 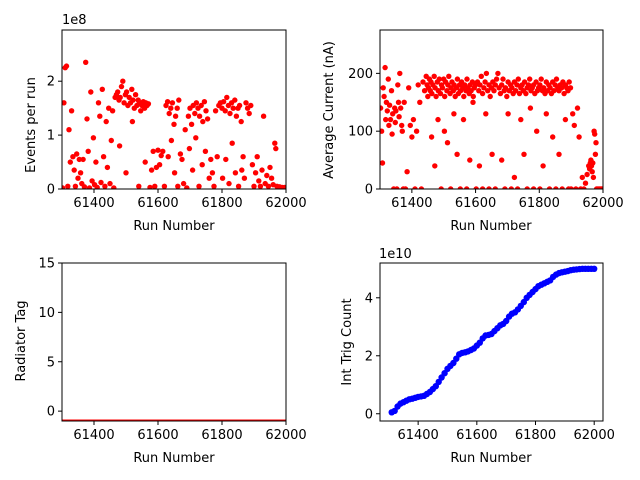 I want to click on radiator-y-tick-label: 0, so click(x=51, y=412).